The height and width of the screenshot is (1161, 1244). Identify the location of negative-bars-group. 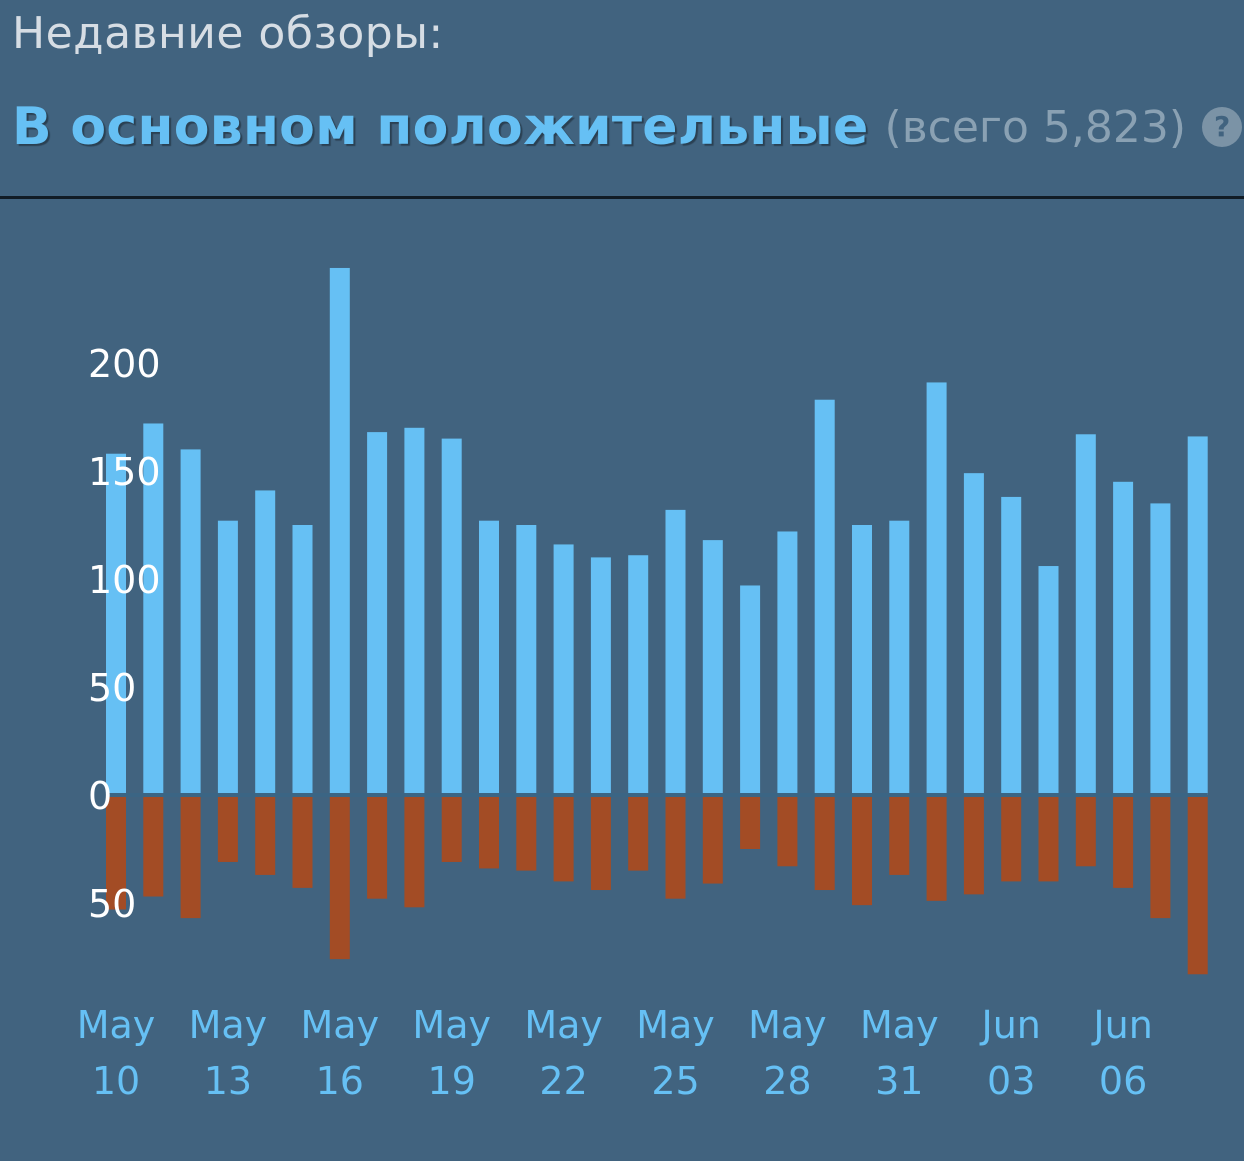
(657, 885).